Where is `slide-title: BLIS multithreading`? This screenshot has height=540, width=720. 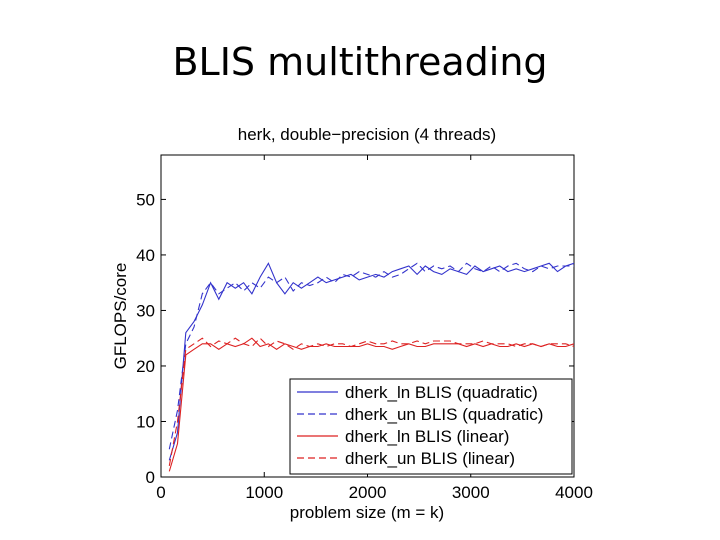 slide-title: BLIS multithreading is located at coordinates (360, 62).